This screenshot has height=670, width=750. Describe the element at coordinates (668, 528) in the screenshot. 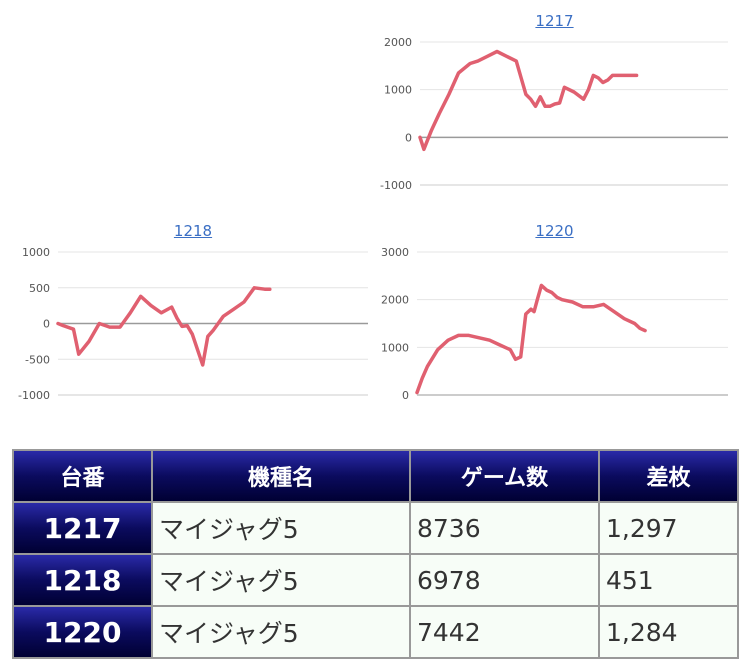

I see `difference: 1,297` at that location.